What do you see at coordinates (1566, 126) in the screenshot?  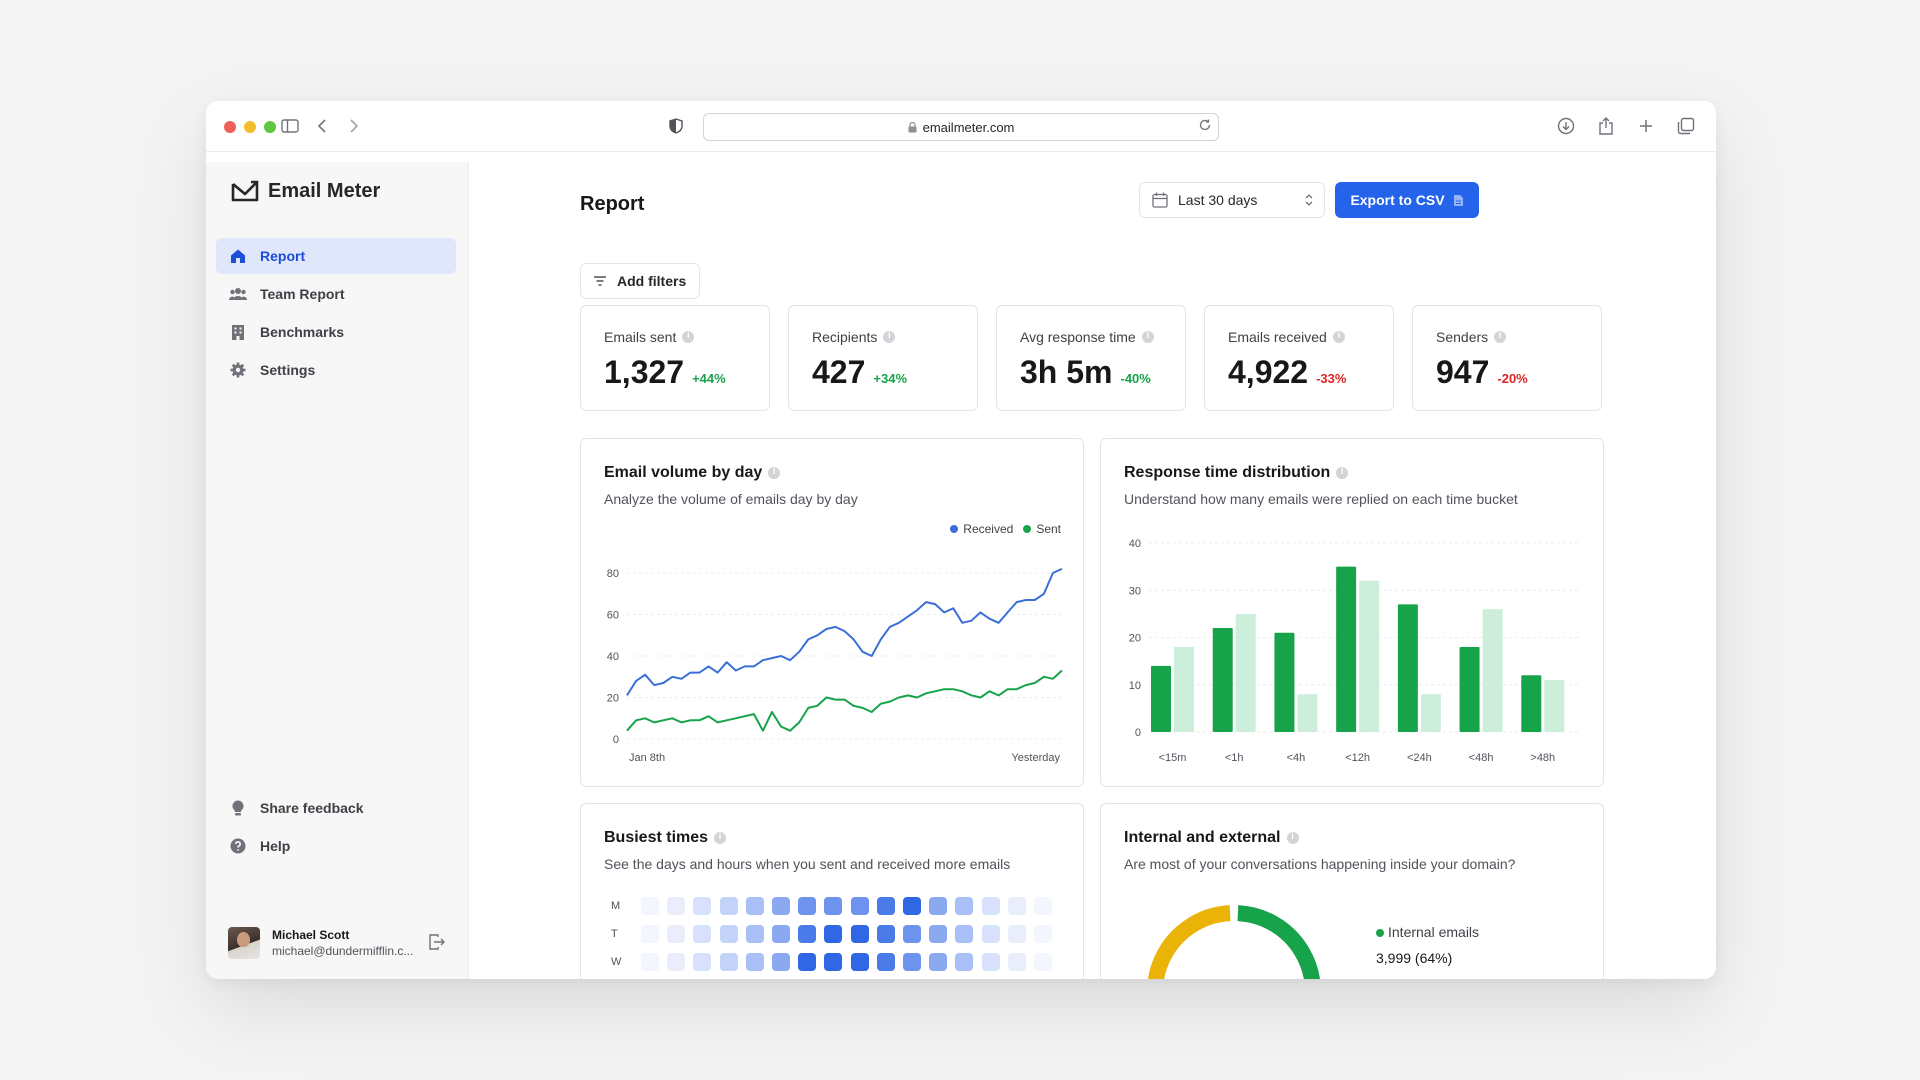 I see `download-icon` at bounding box center [1566, 126].